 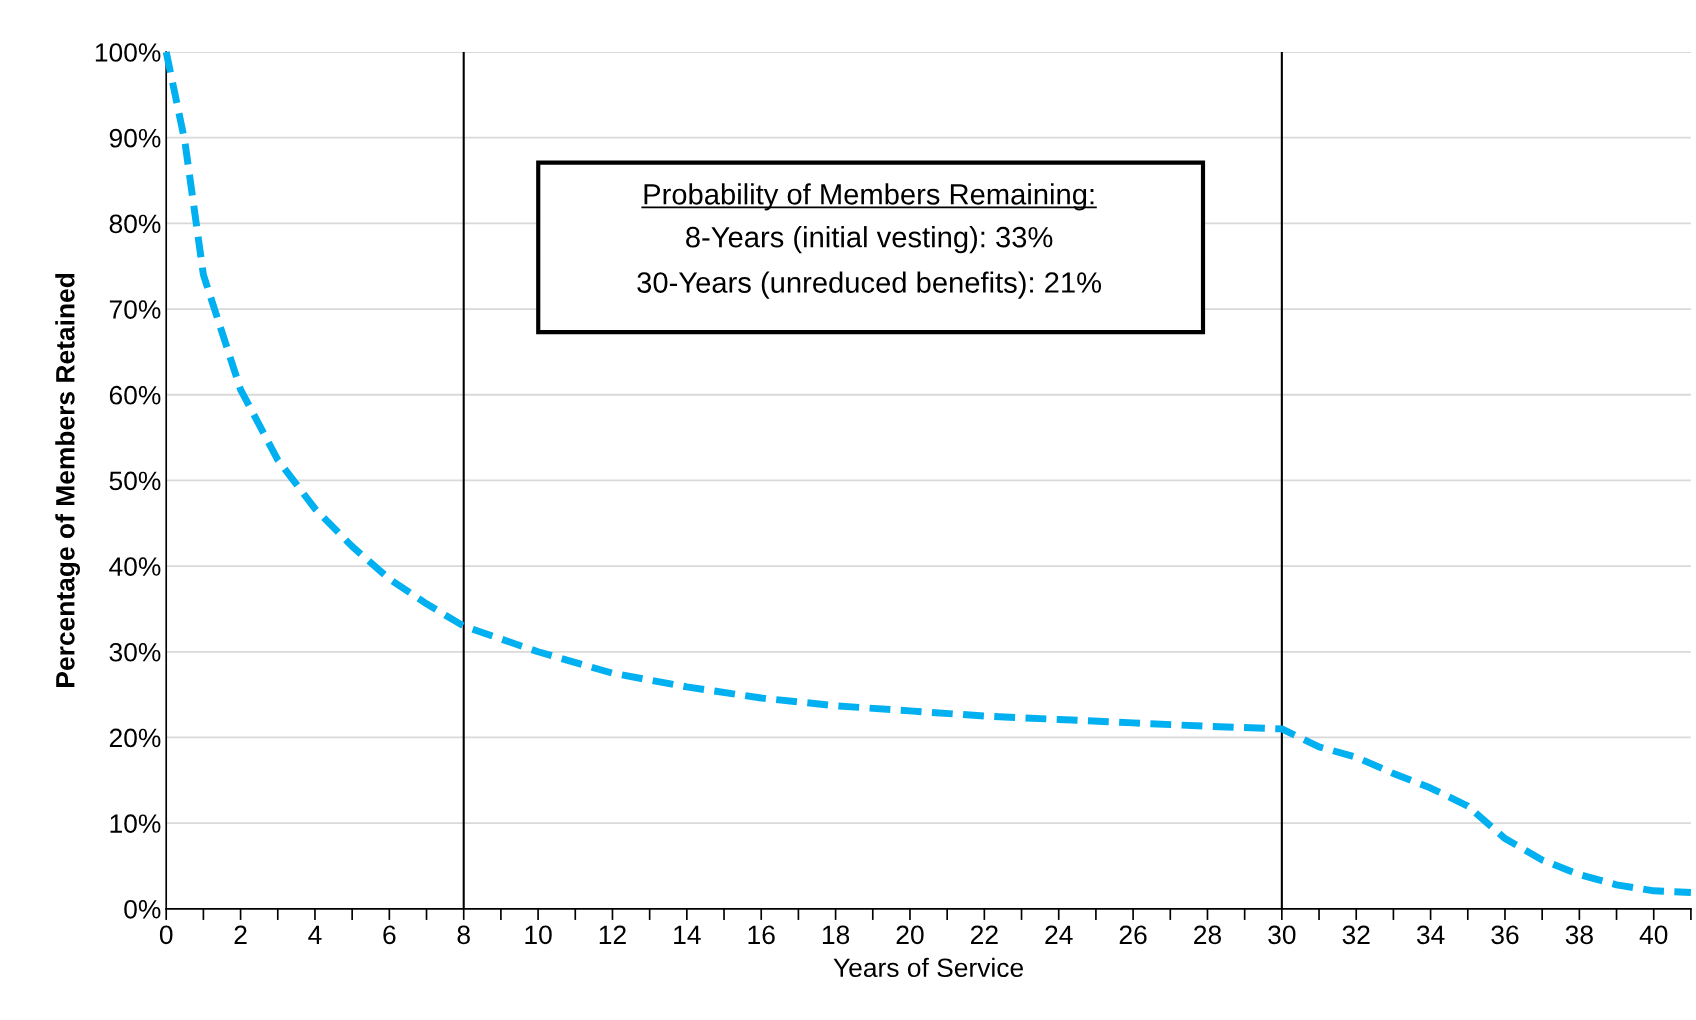 What do you see at coordinates (135, 566) in the screenshot?
I see `y-tick-label: 40%` at bounding box center [135, 566].